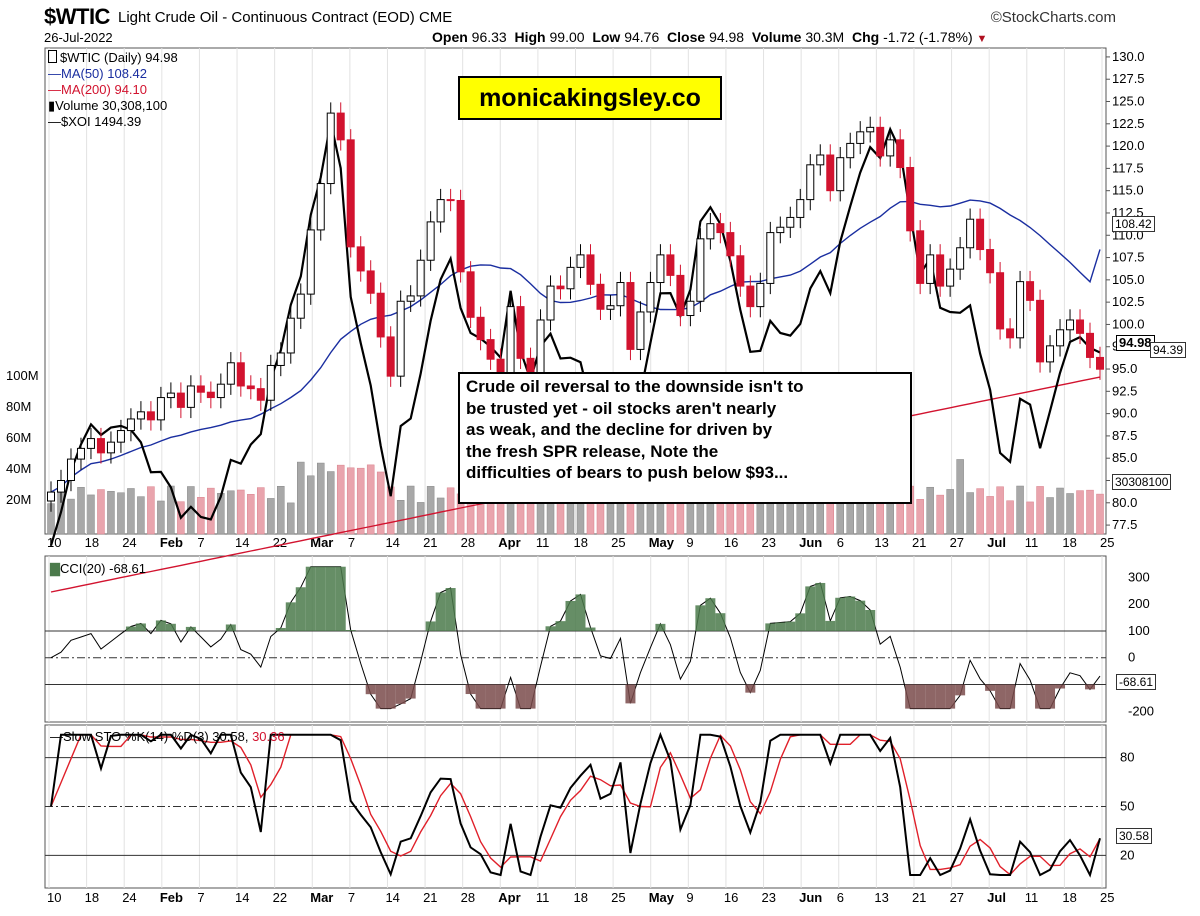 The height and width of the screenshot is (916, 1200). Describe the element at coordinates (54, 121) in the screenshot. I see `xoi-swatch-icon: —` at that location.